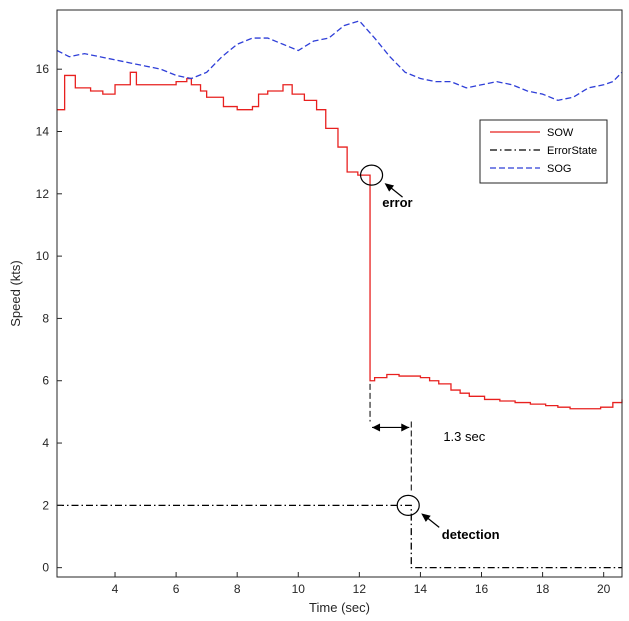 The image size is (629, 621). What do you see at coordinates (43, 132) in the screenshot?
I see `y-tick-label: 14` at bounding box center [43, 132].